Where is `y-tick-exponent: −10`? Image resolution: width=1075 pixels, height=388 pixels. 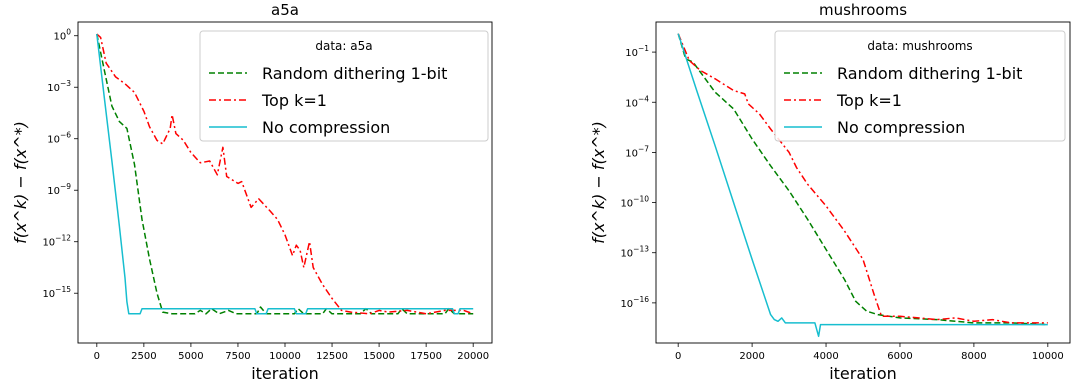
y-tick-exponent: −10 is located at coordinates (641, 199).